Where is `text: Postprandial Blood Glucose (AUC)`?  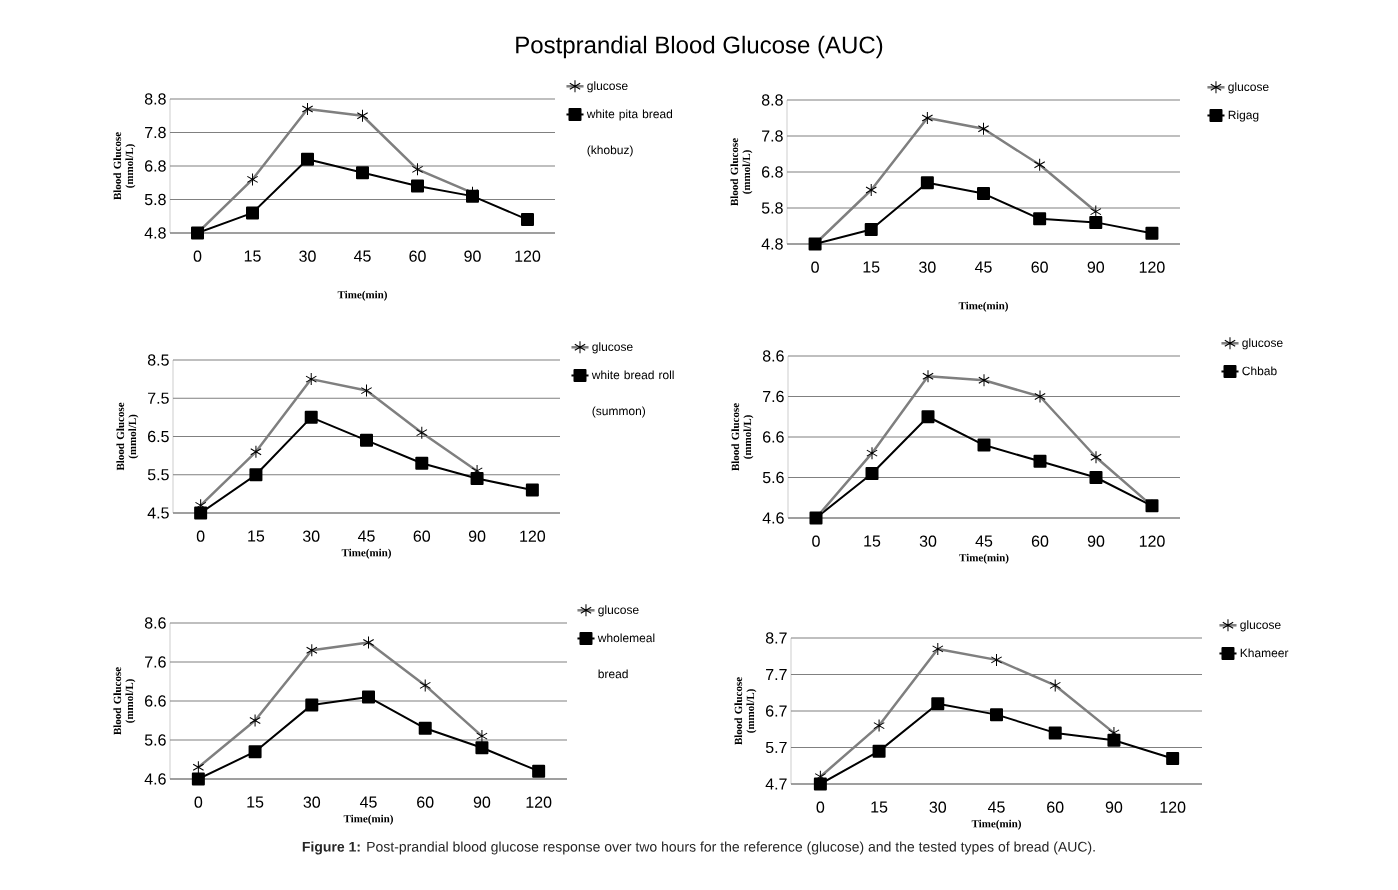 text: Postprandial Blood Glucose (AUC) is located at coordinates (699, 47).